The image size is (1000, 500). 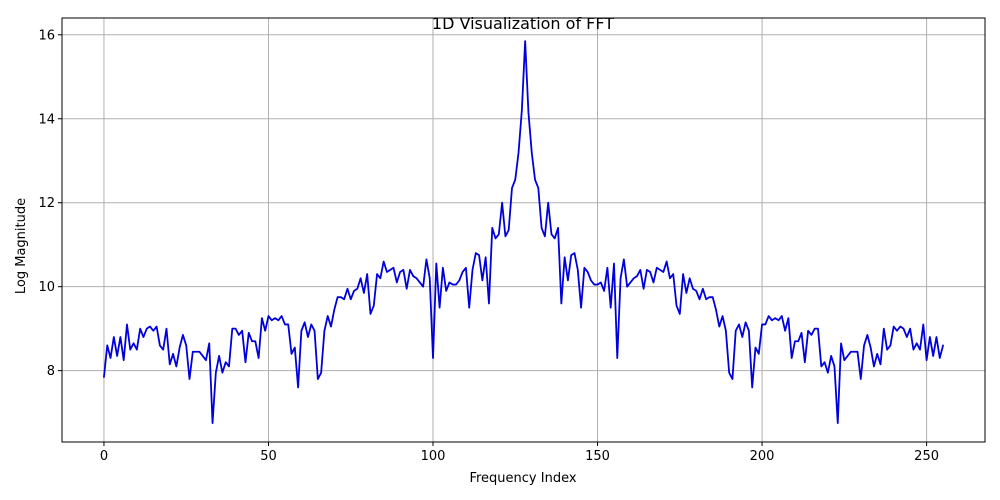 What do you see at coordinates (21, 246) in the screenshot?
I see `y-axis-label: Log Magnitude` at bounding box center [21, 246].